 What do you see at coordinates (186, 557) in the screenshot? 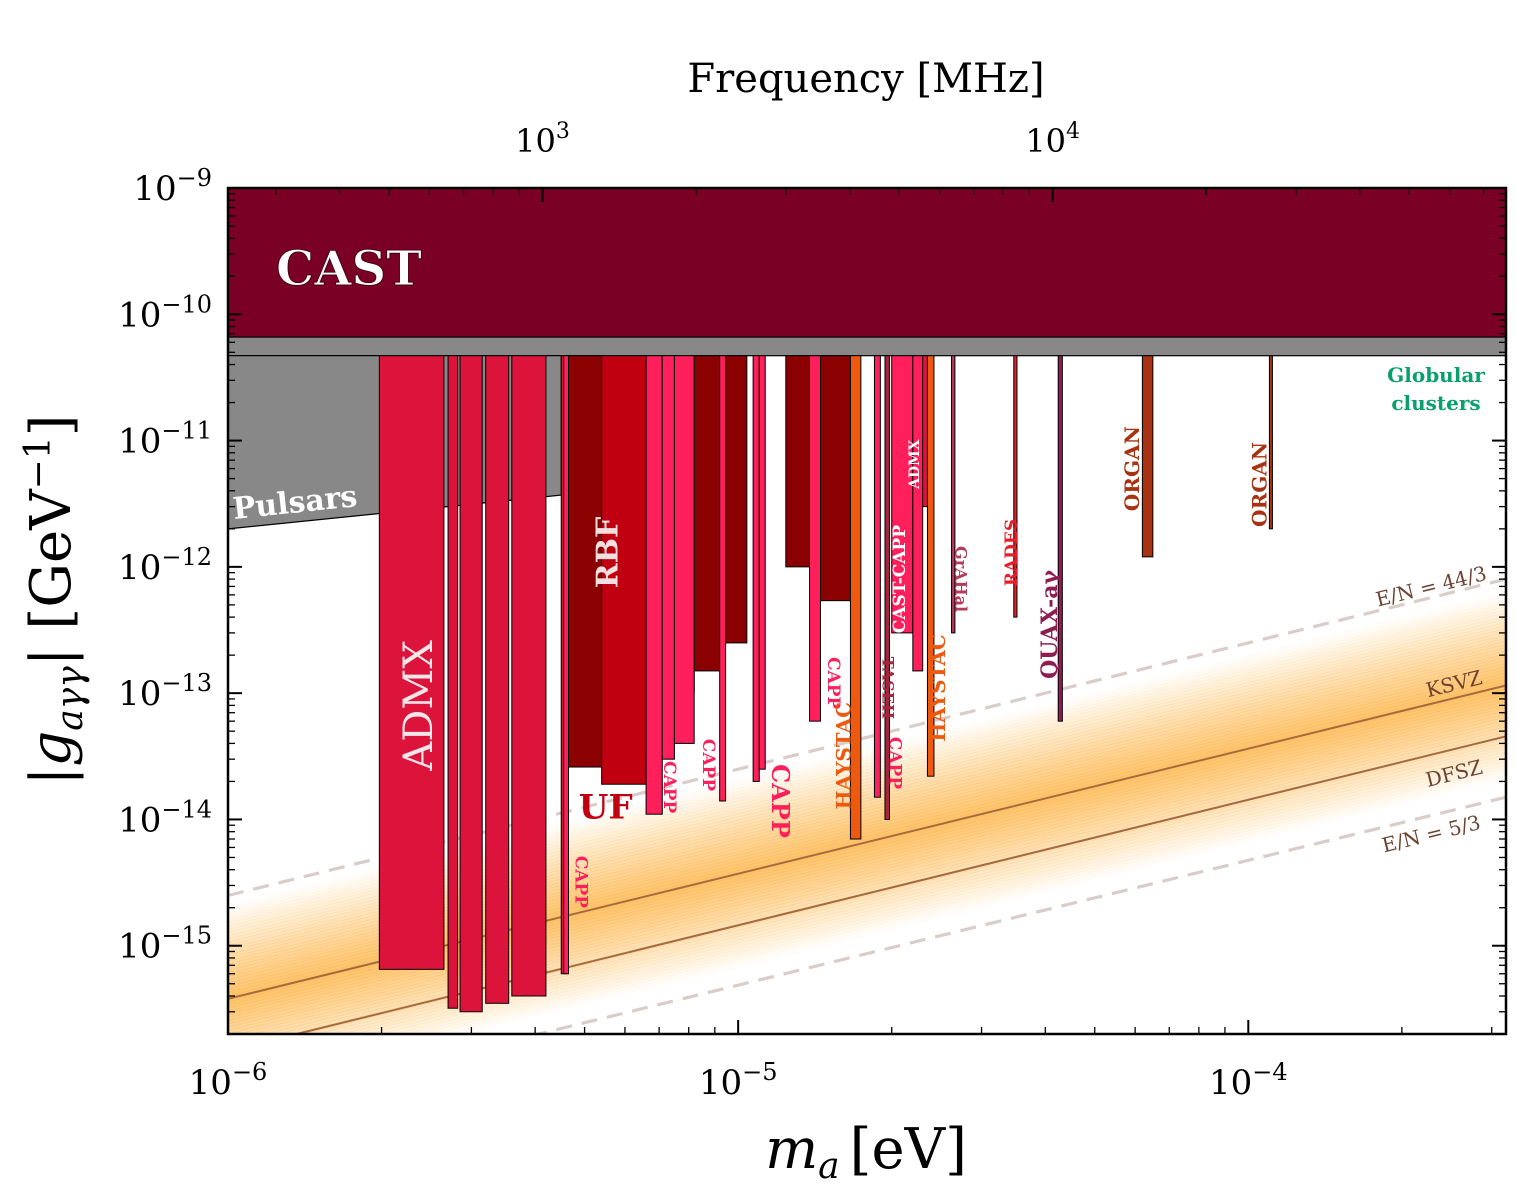
I see `y-tick-exp: −12` at bounding box center [186, 557].